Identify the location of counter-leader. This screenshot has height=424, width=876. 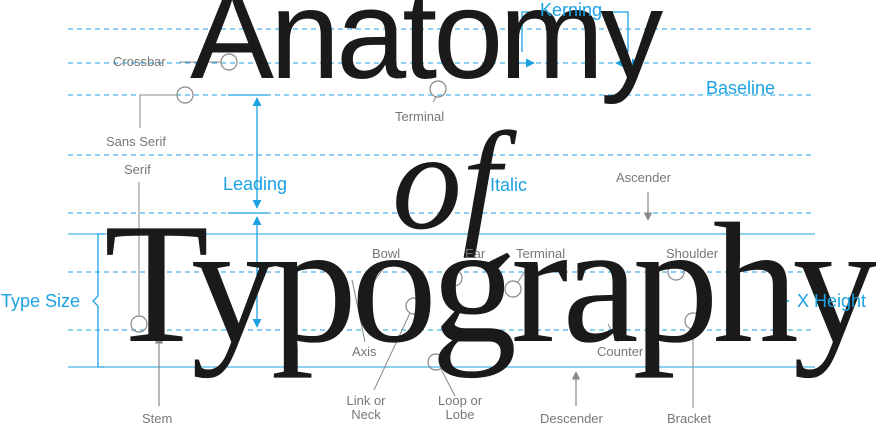
(613, 333).